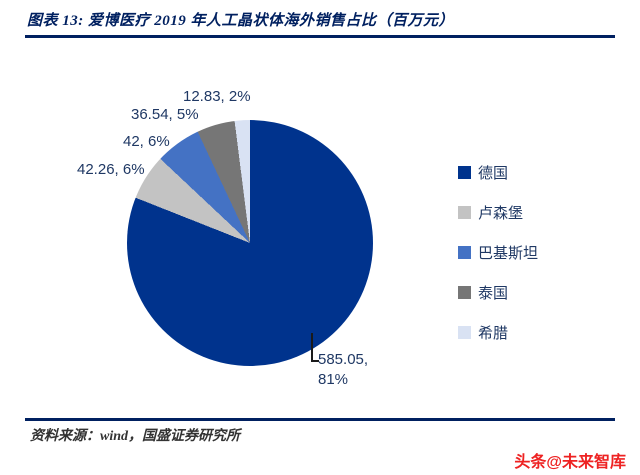 The image size is (640, 475). Describe the element at coordinates (111, 169) in the screenshot. I see `data-label-luxembourg: 42.26, 6%` at that location.